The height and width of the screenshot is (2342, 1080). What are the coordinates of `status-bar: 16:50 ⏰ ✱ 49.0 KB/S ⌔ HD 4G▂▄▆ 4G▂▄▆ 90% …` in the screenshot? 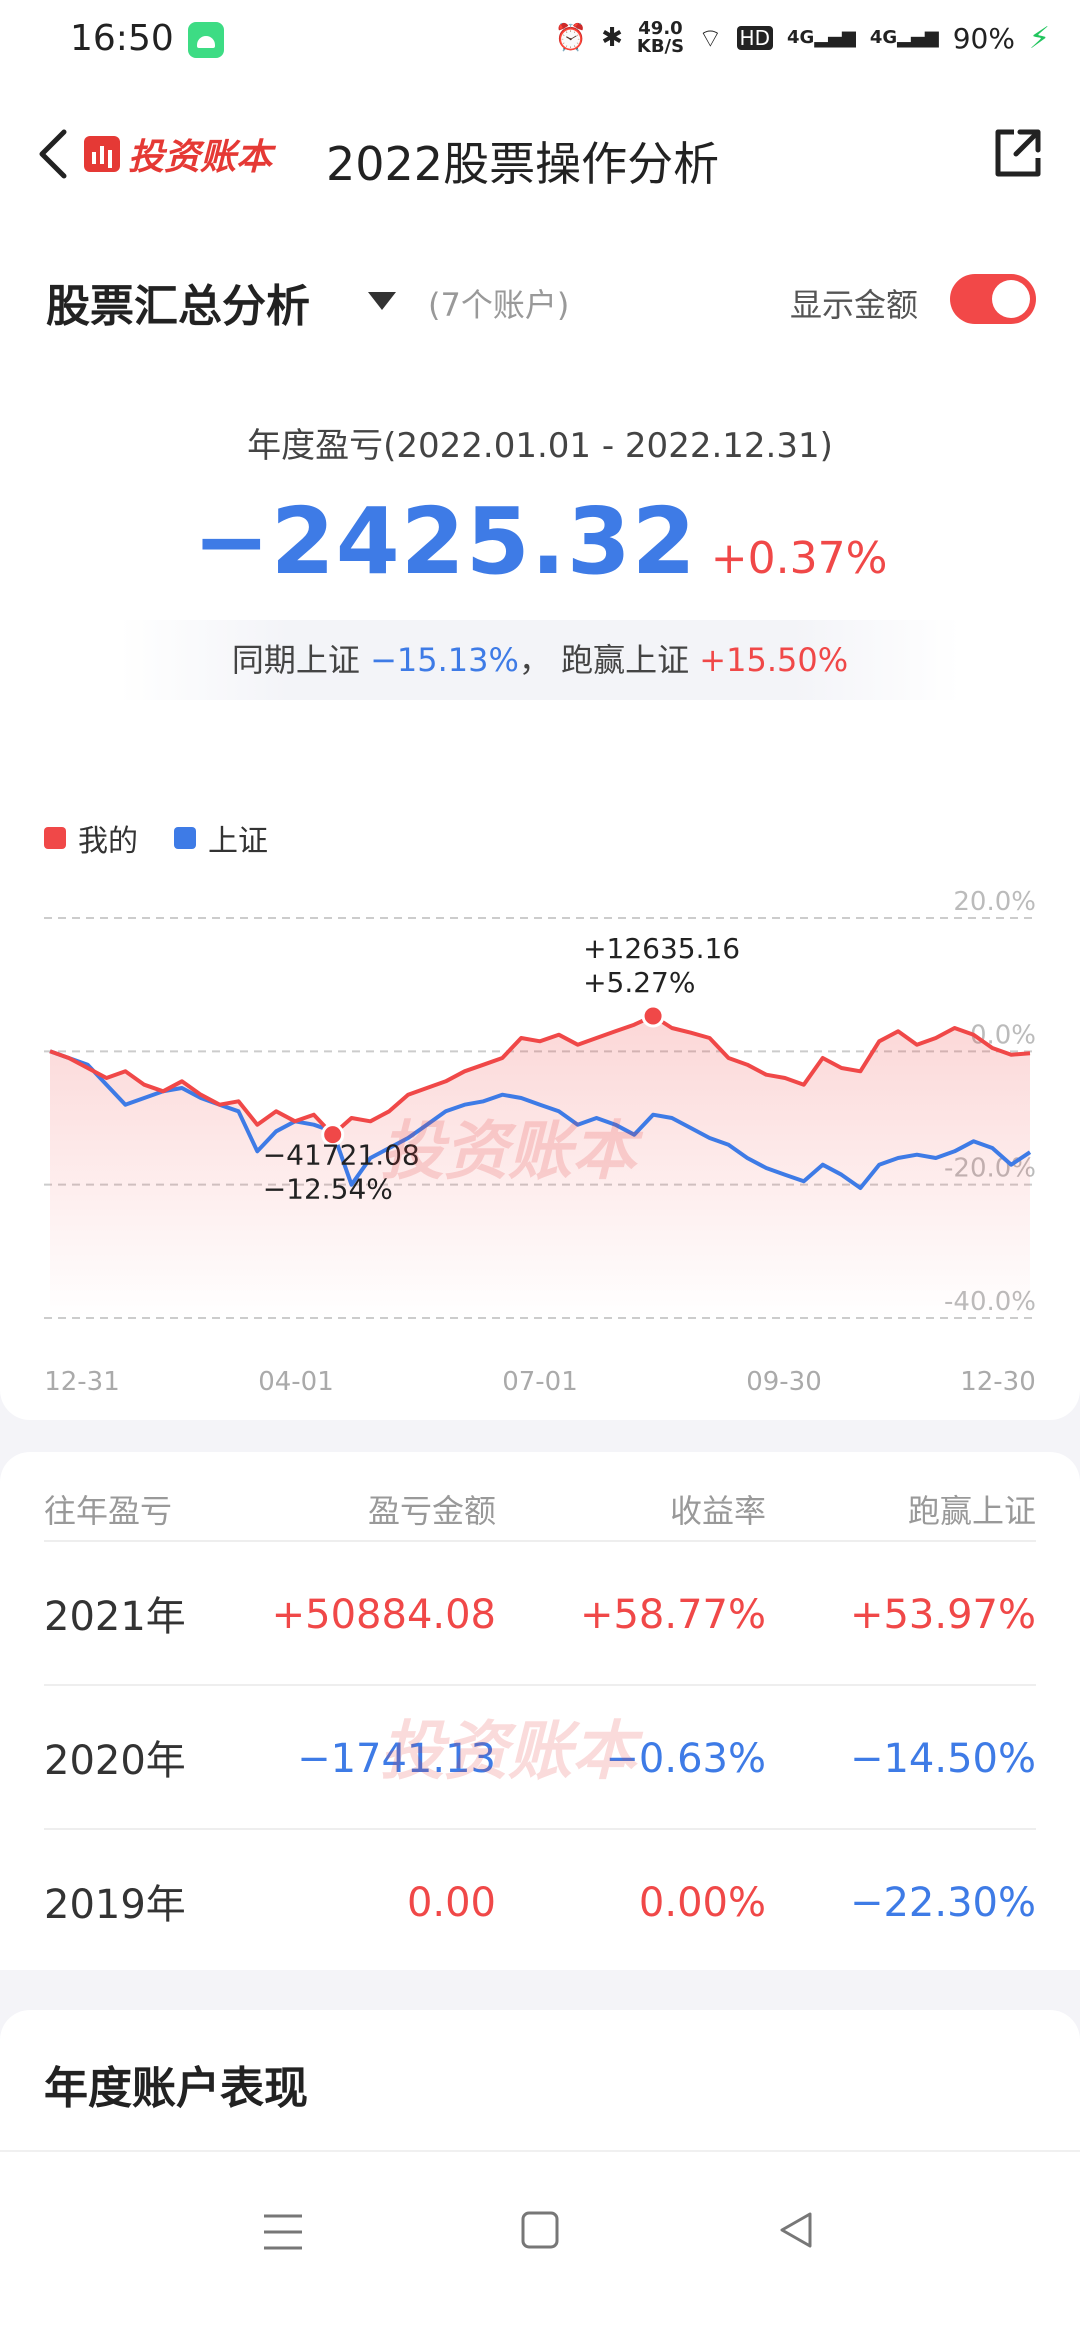 It's located at (540, 40).